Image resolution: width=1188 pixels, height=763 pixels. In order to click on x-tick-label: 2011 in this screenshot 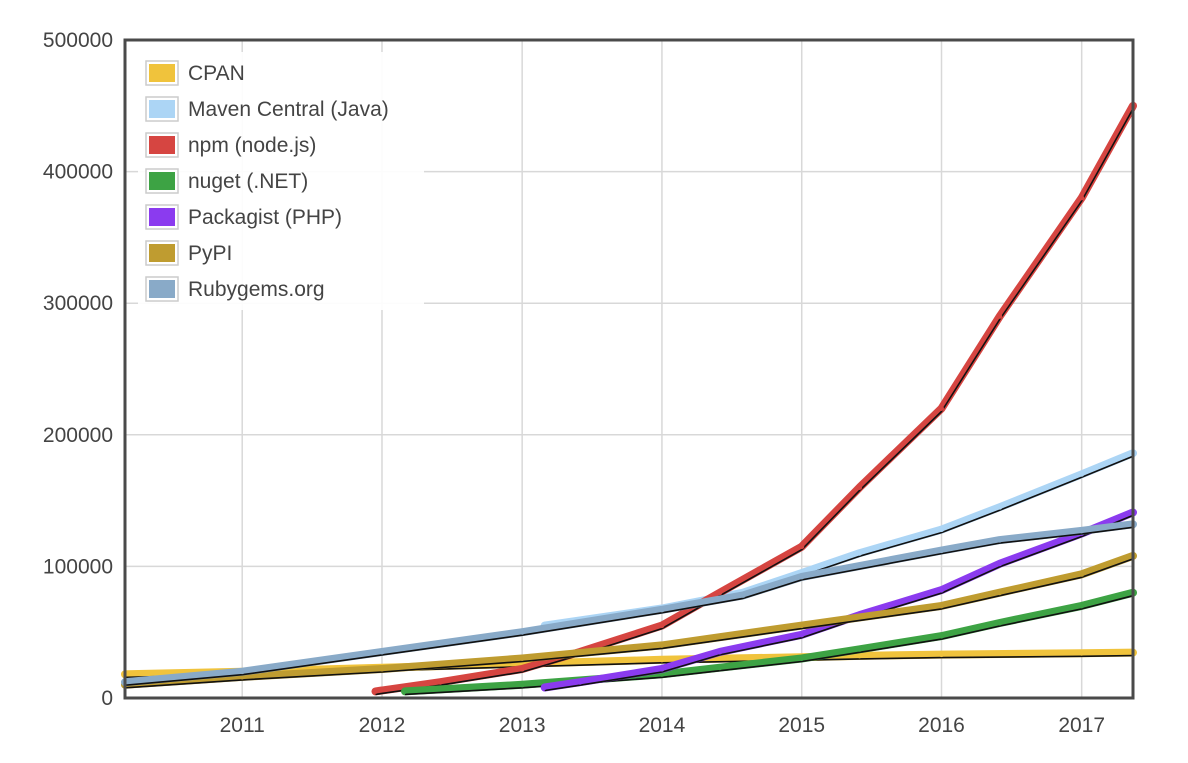, I will do `click(242, 725)`.